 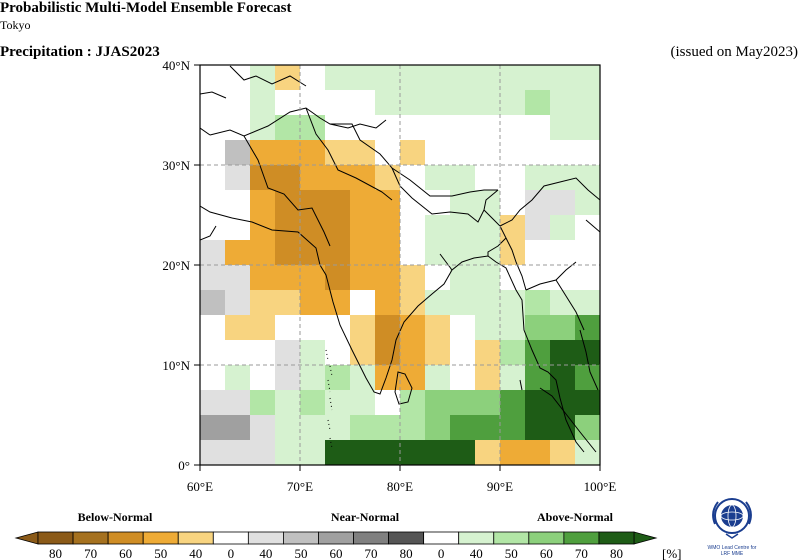 I want to click on legend-arrow-right, so click(x=645, y=538).